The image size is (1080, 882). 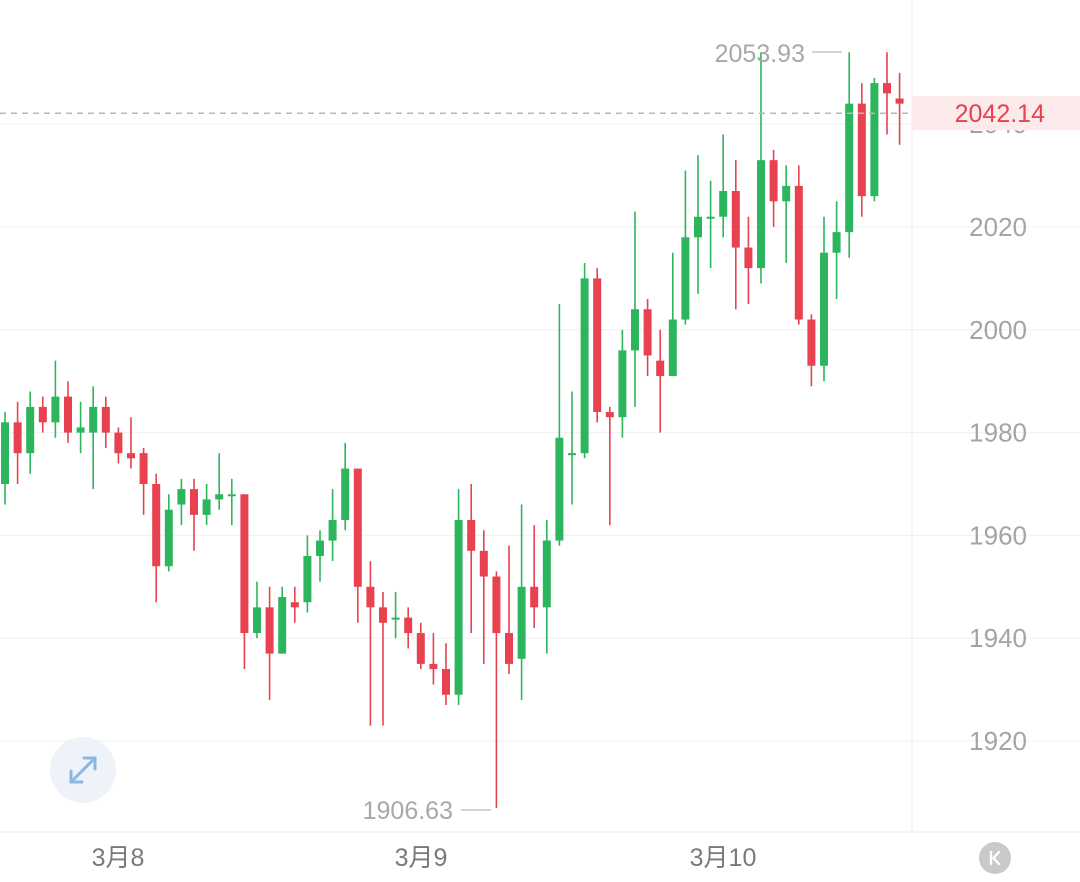 What do you see at coordinates (83, 770) in the screenshot?
I see `expand-chart-button` at bounding box center [83, 770].